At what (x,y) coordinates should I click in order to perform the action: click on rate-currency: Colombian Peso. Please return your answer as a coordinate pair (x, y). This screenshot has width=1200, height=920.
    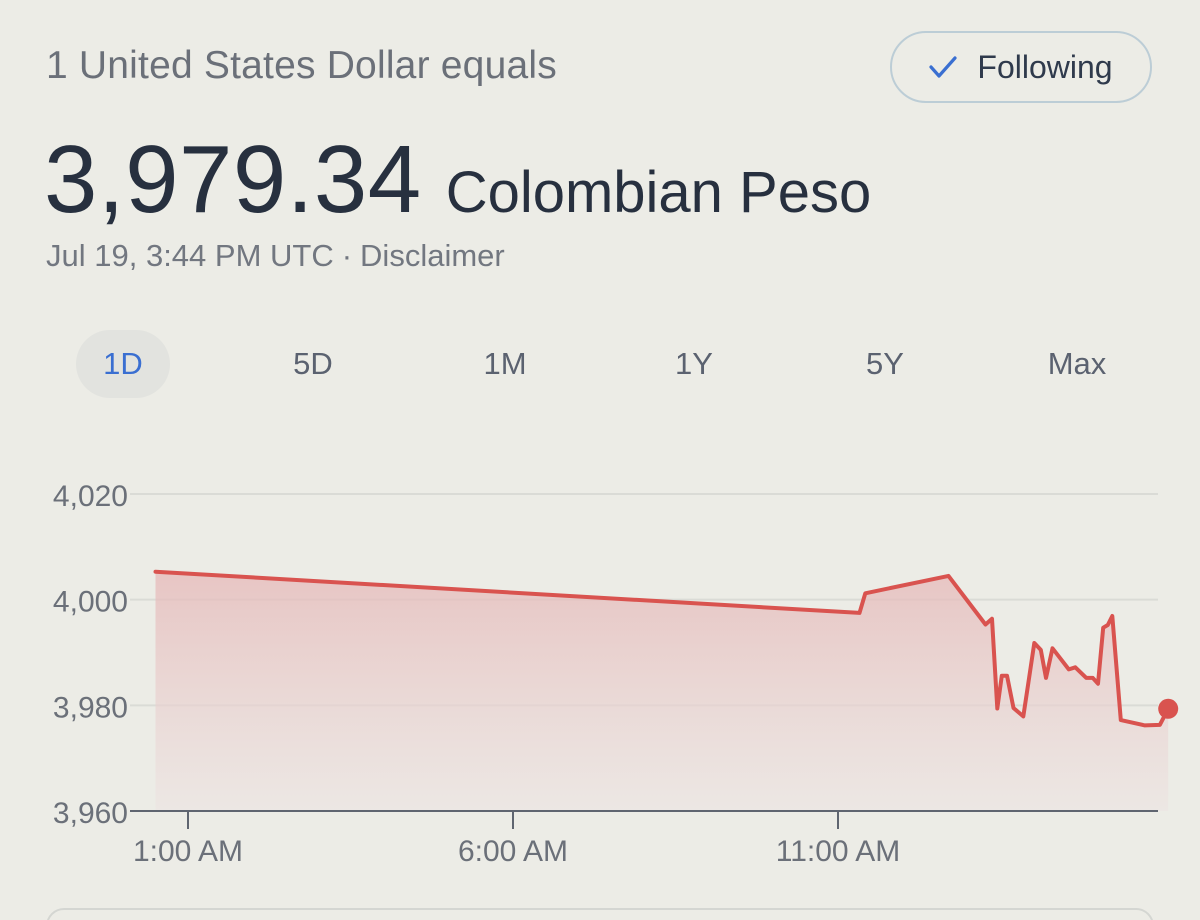
    Looking at the image, I should click on (658, 192).